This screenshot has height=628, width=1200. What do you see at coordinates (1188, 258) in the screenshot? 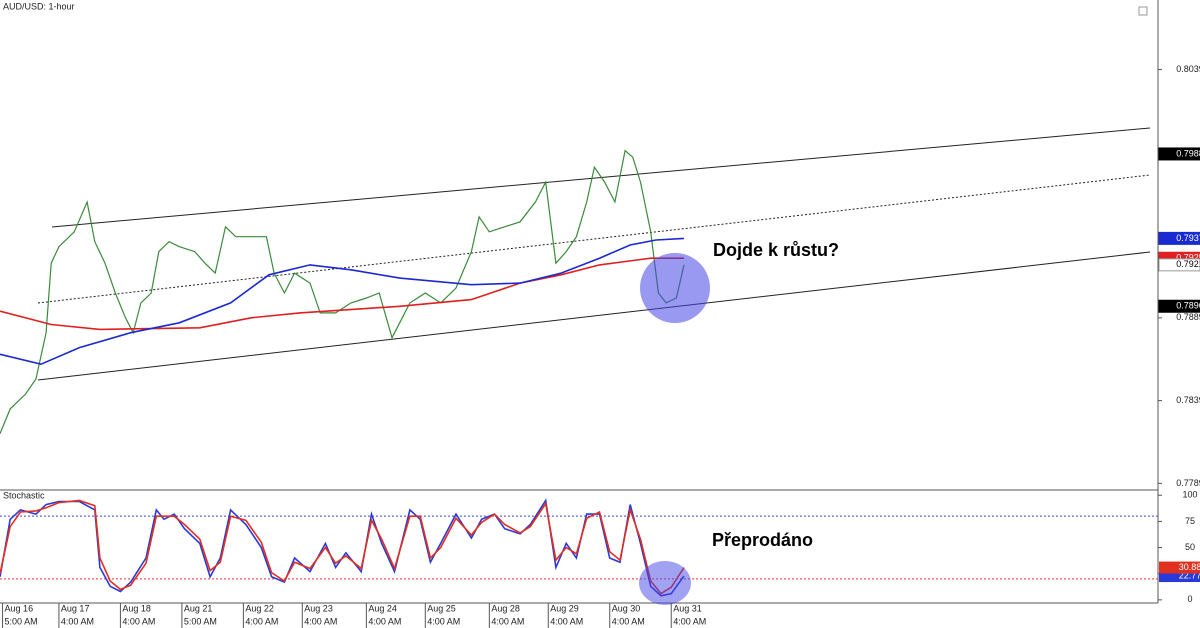
I see `price-label: 0.7925` at bounding box center [1188, 258].